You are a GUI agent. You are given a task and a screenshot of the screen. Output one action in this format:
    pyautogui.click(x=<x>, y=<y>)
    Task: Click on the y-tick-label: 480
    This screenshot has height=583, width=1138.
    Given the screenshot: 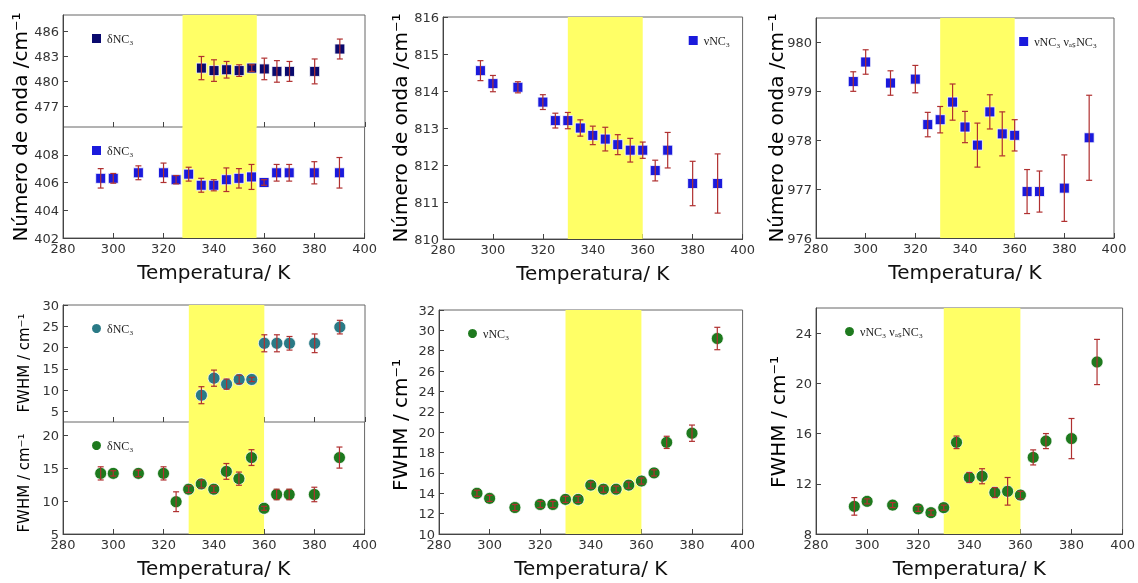 What is the action you would take?
    pyautogui.click(x=46, y=81)
    